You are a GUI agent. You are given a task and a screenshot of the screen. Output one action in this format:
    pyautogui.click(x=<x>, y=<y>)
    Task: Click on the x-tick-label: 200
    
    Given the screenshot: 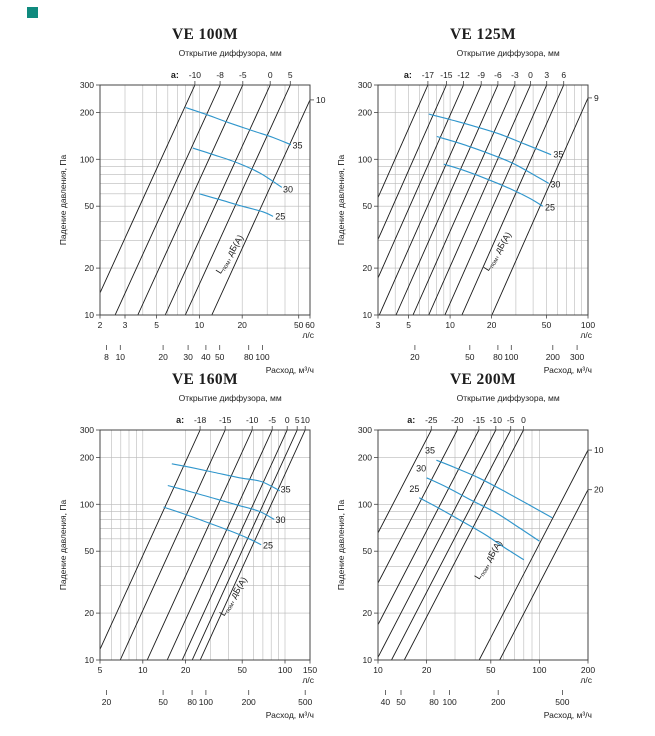 What is the action you would take?
    pyautogui.click(x=588, y=670)
    